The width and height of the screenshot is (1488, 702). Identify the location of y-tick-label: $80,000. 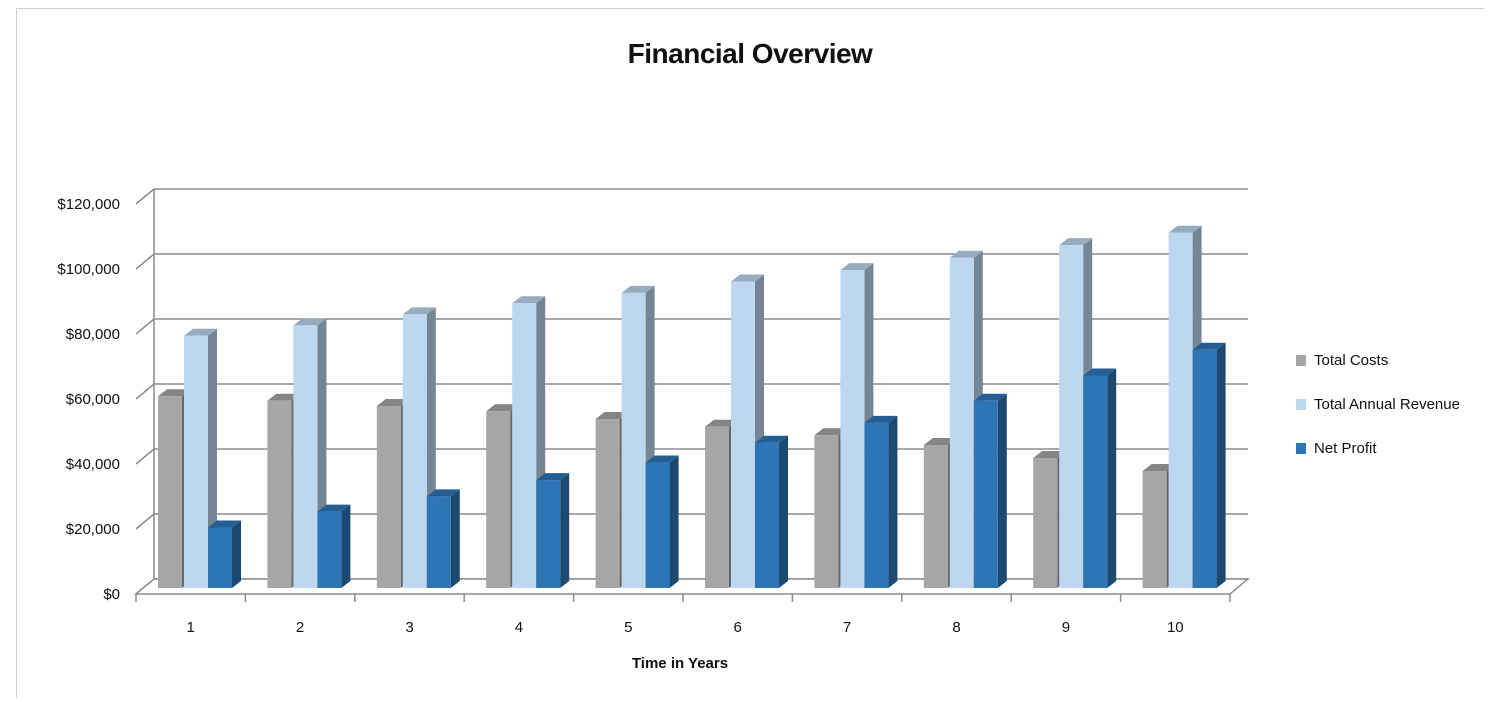
(93, 334).